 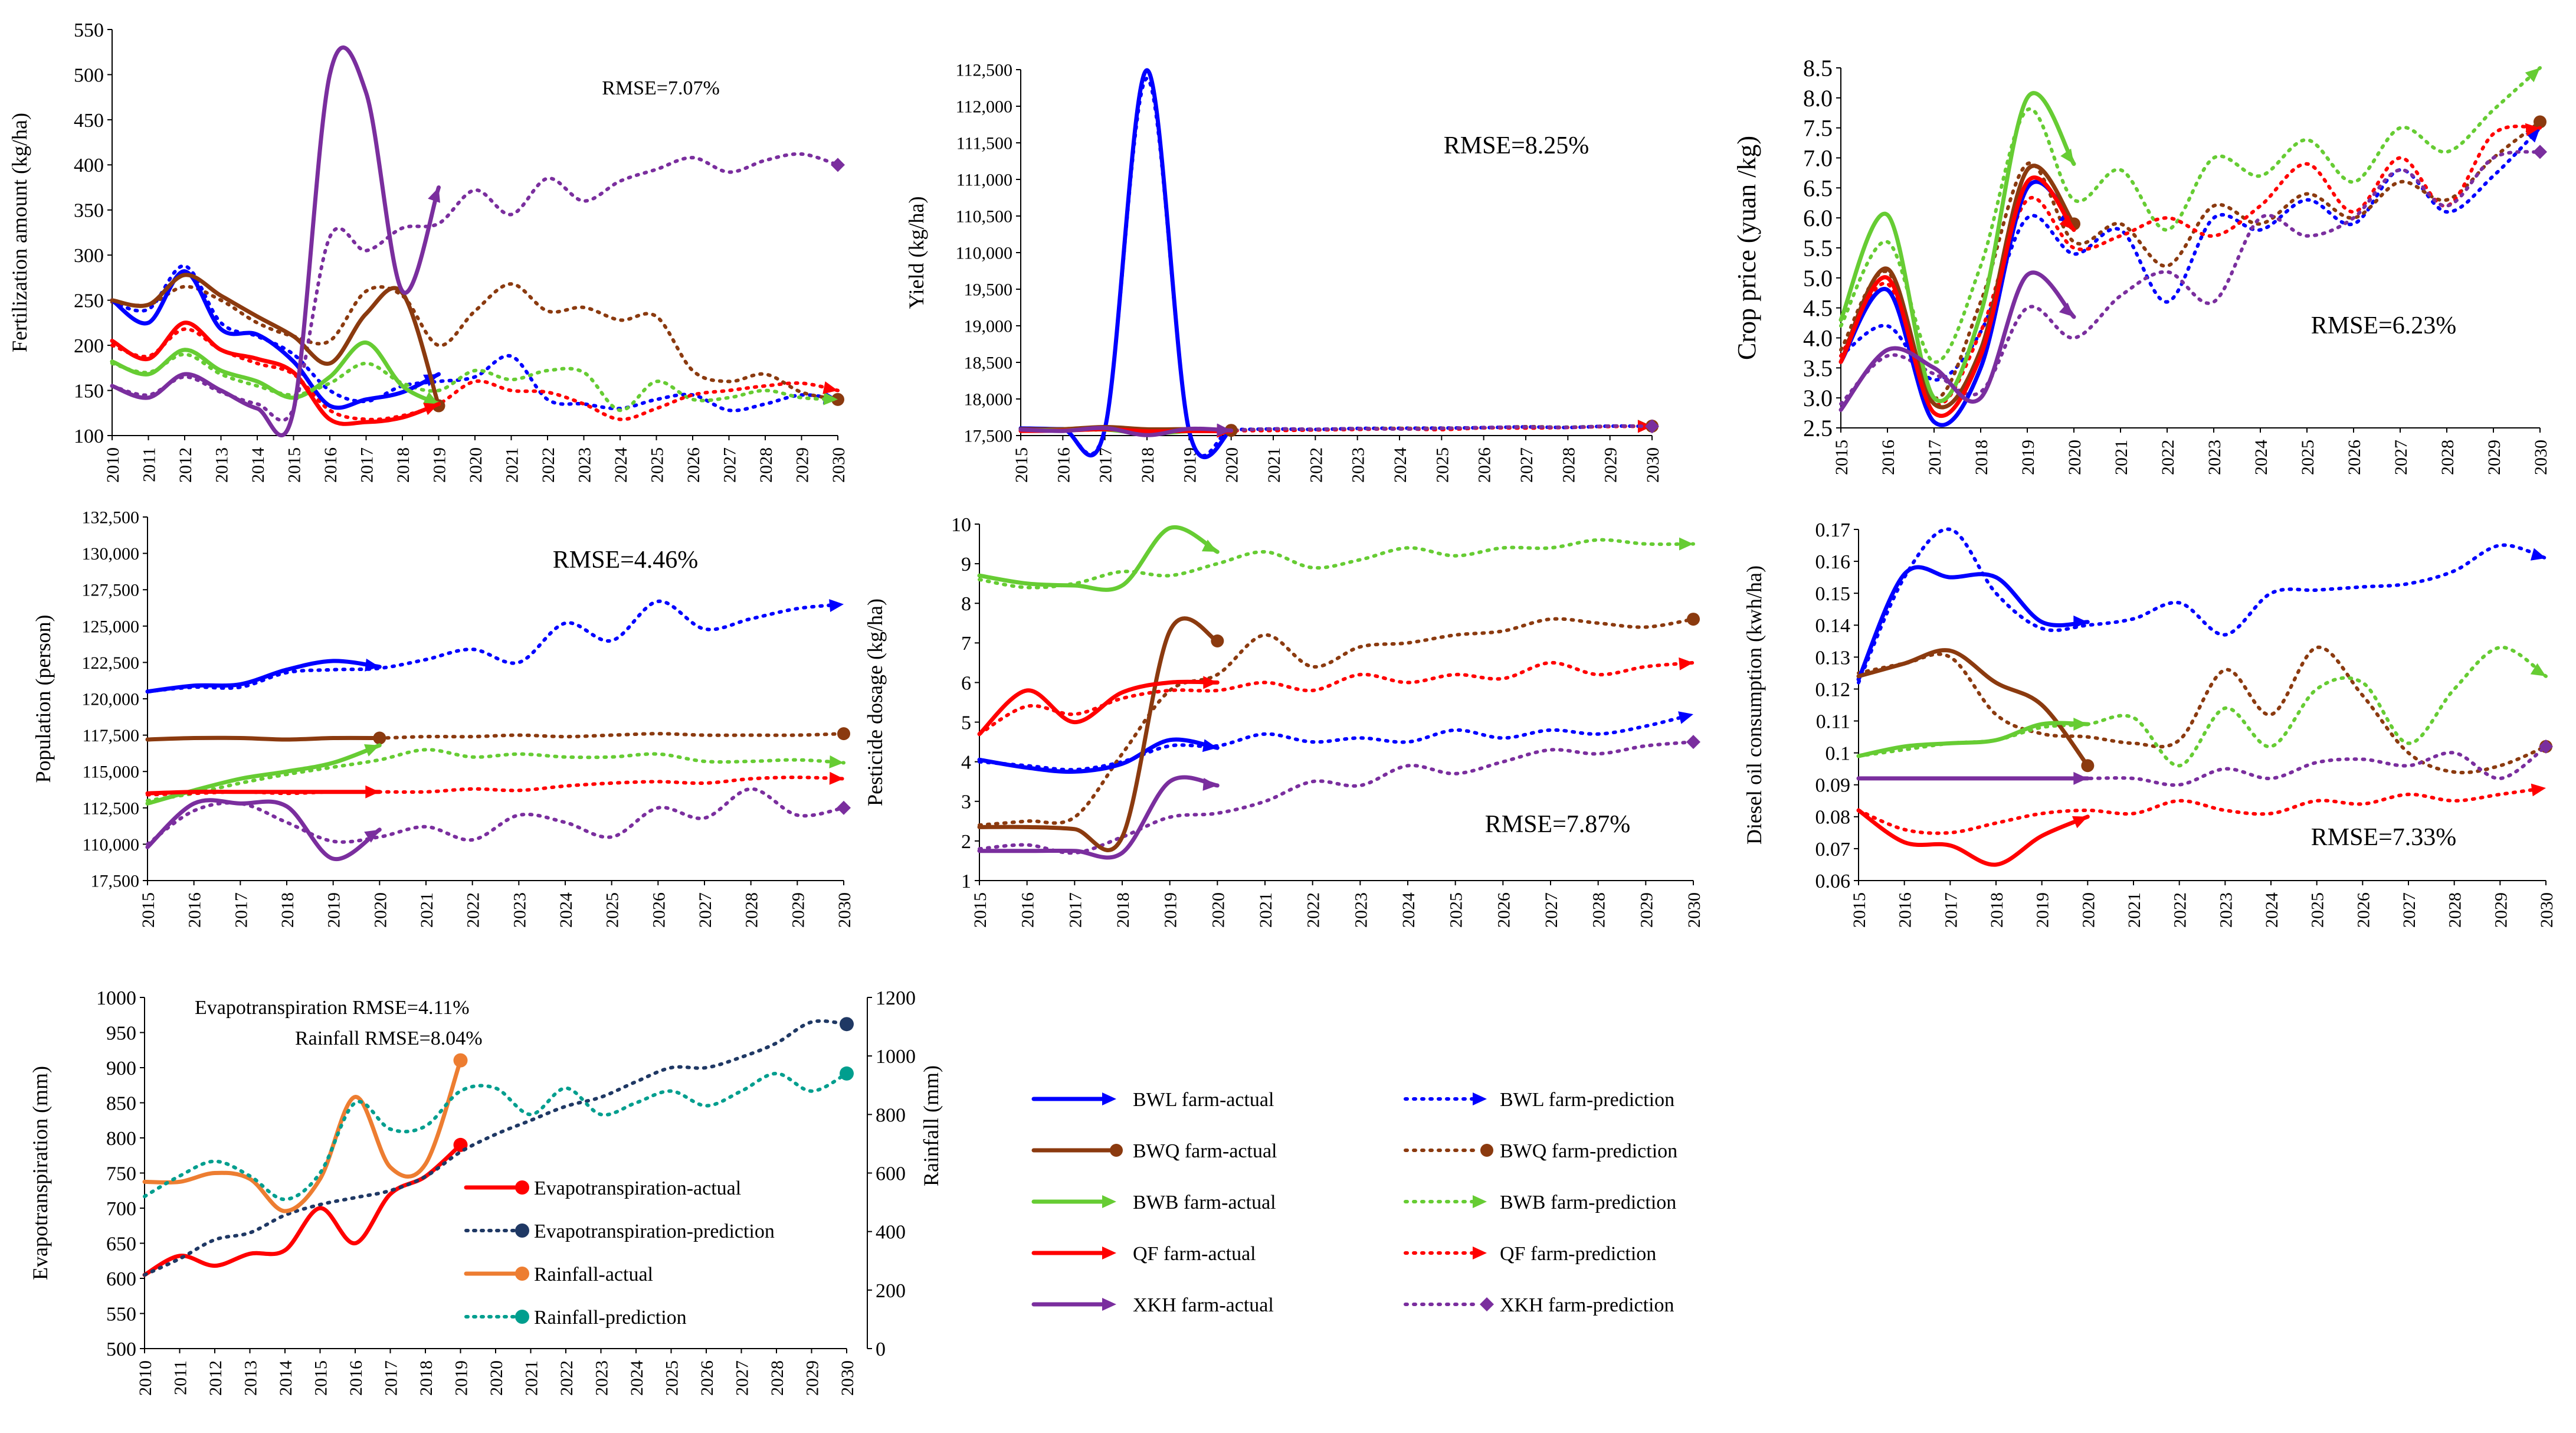 I want to click on y-tick-label: 122,500, so click(x=111, y=663).